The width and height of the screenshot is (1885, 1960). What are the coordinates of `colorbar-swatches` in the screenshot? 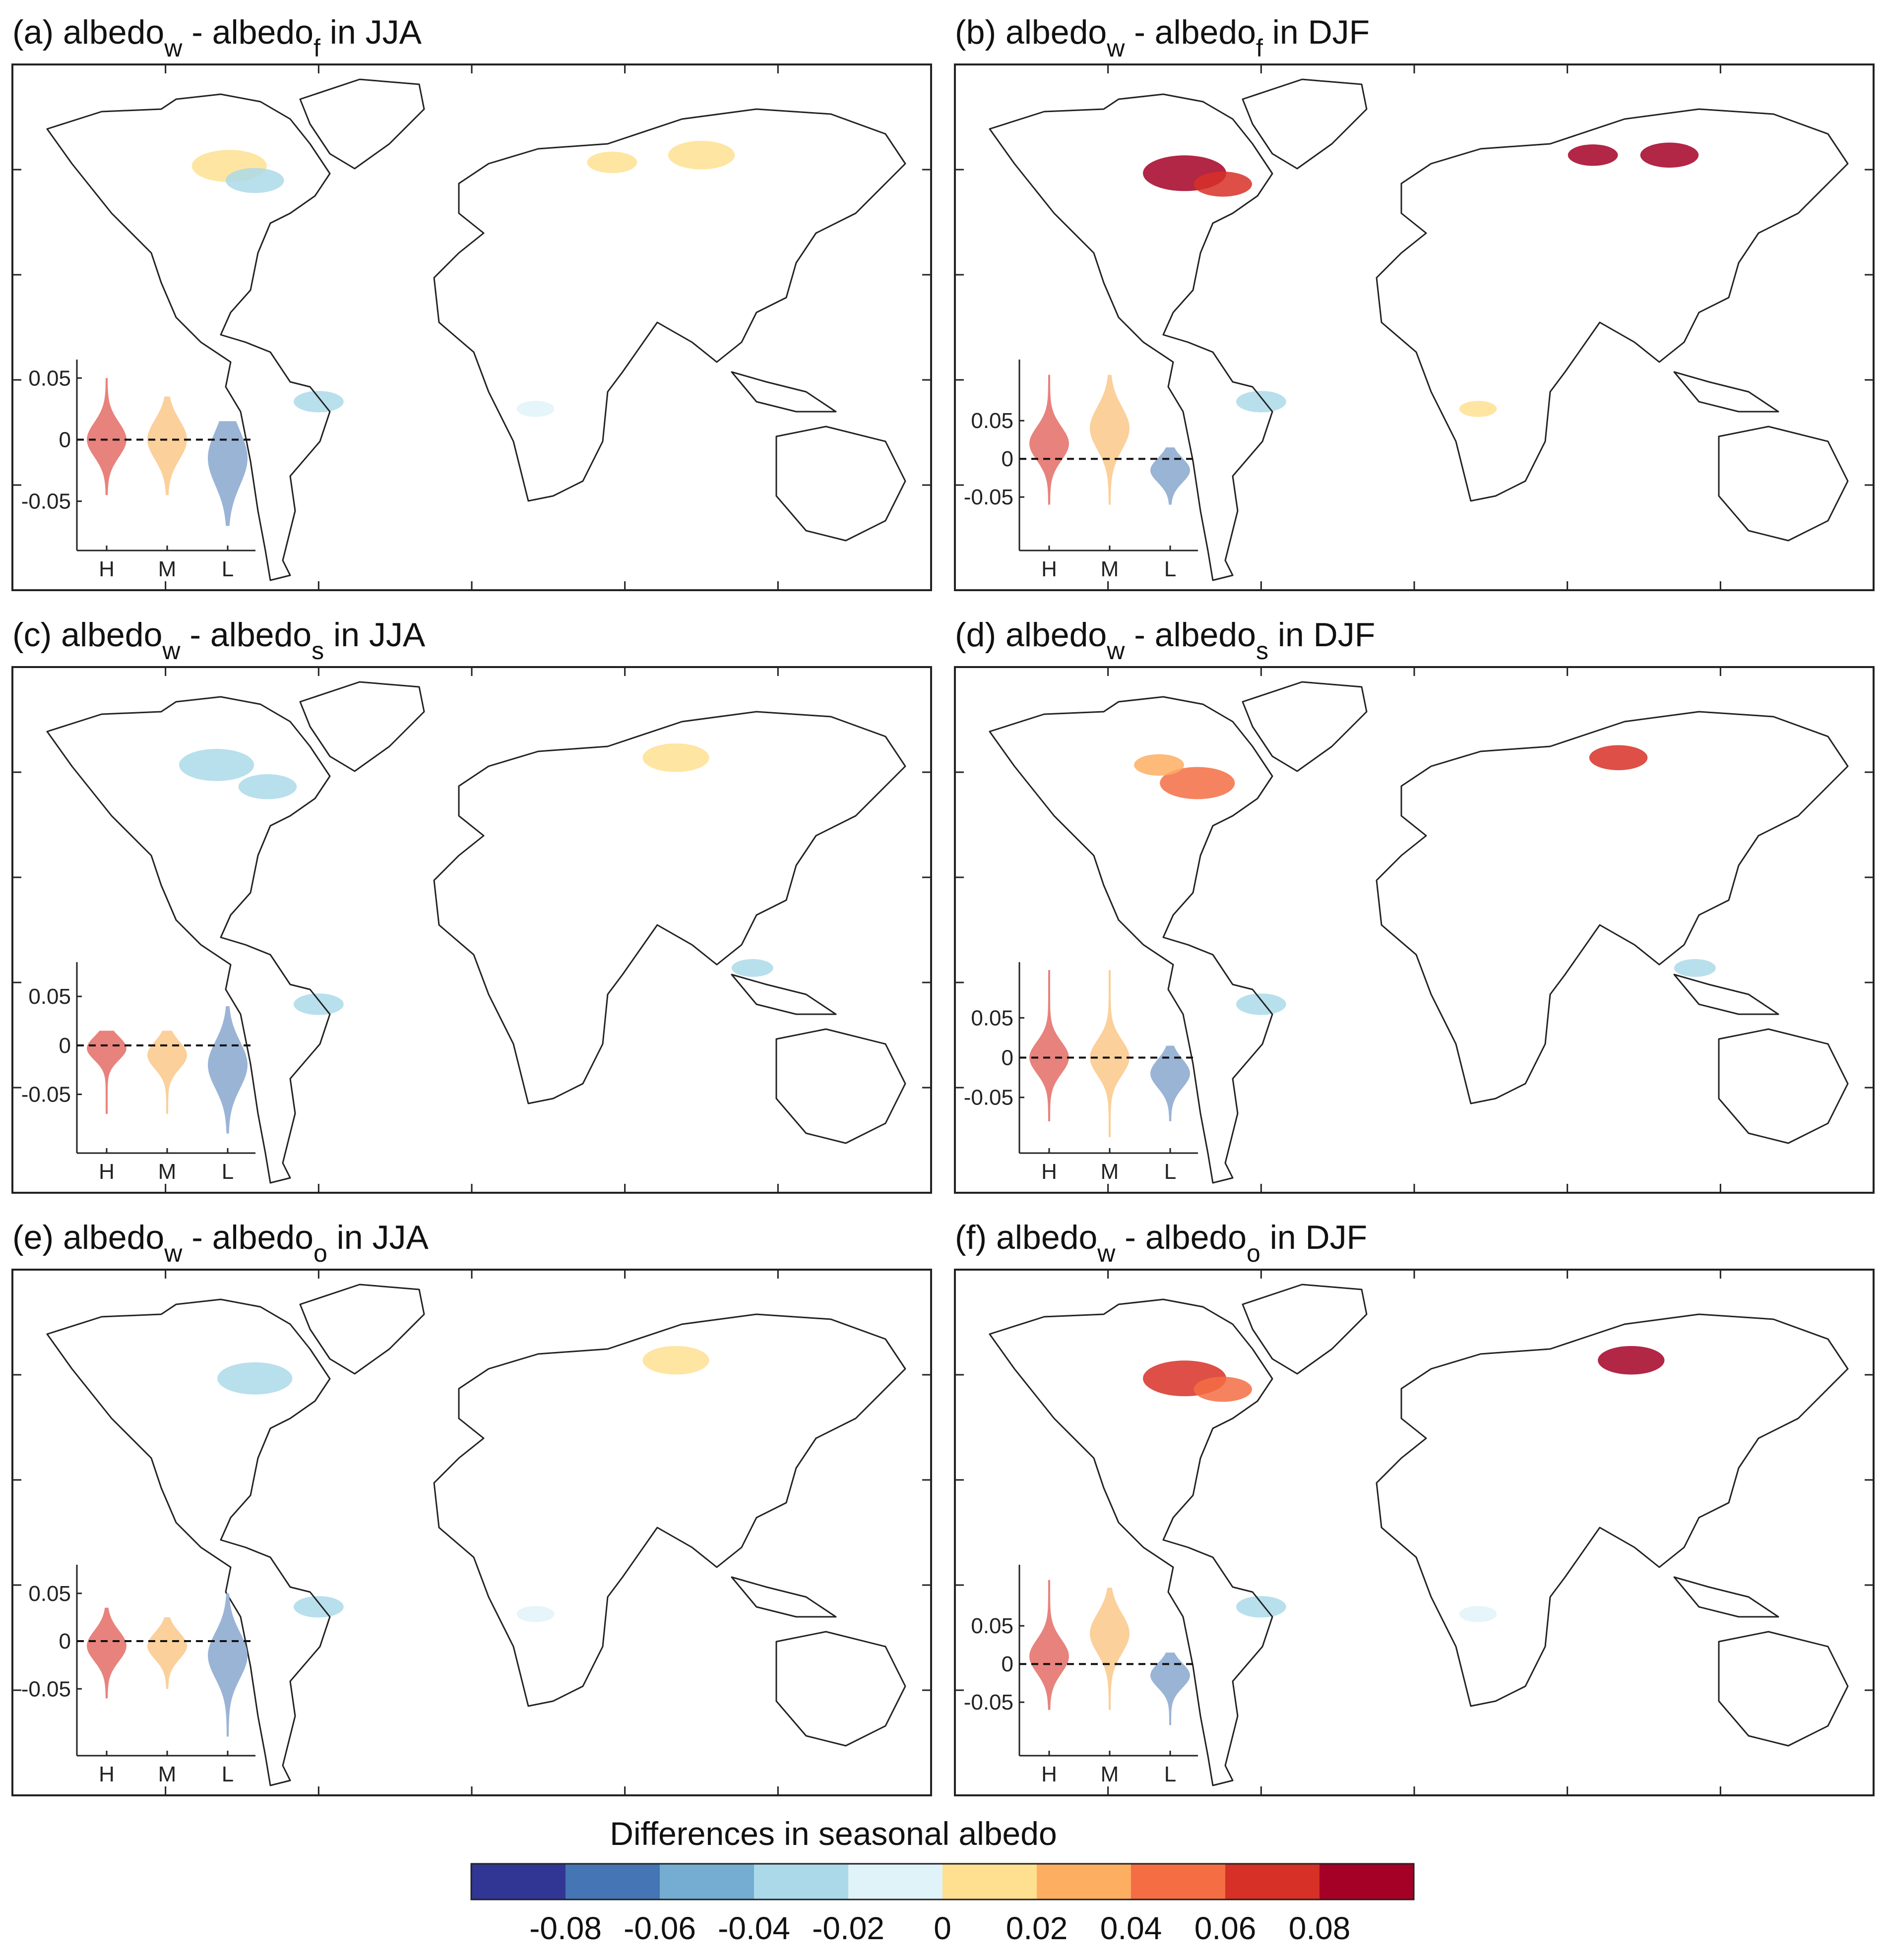 It's located at (942, 1882).